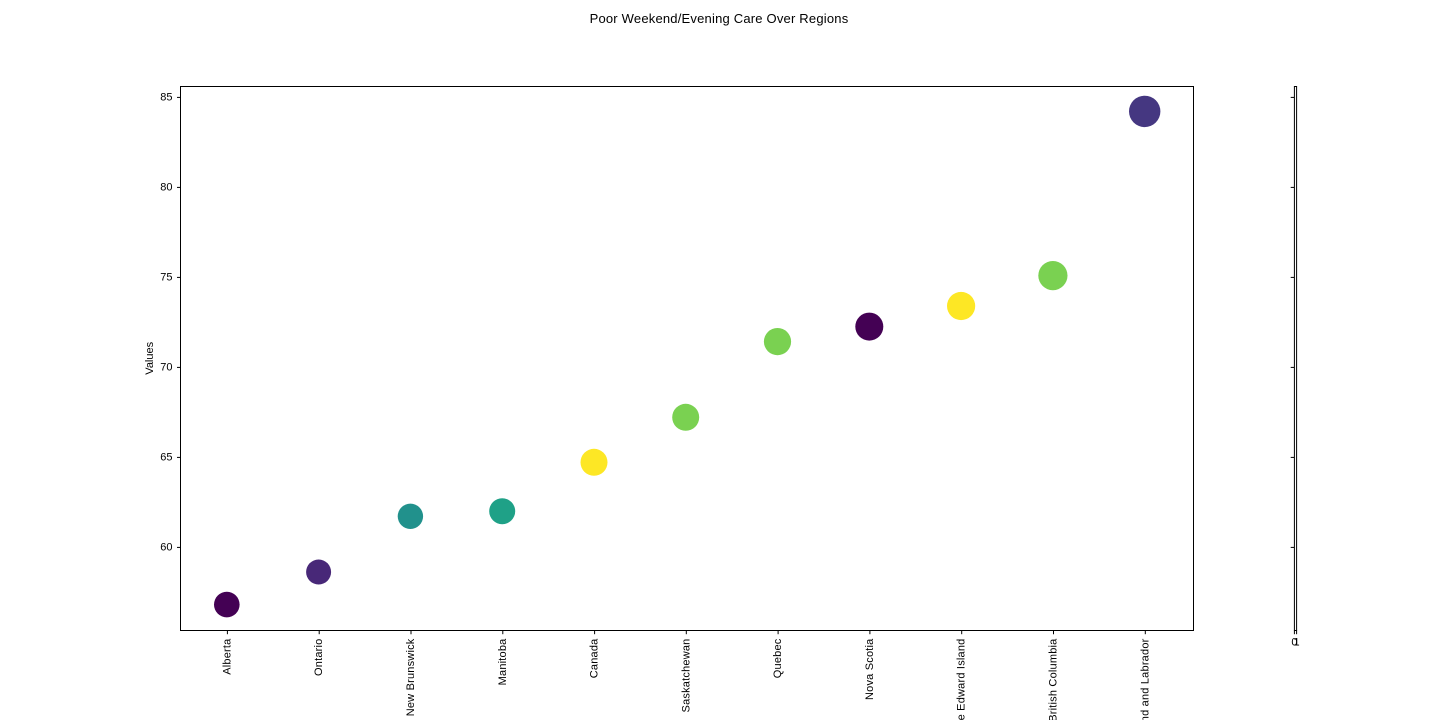  Describe the element at coordinates (1294, 643) in the screenshot. I see `svg-text: 0` at that location.